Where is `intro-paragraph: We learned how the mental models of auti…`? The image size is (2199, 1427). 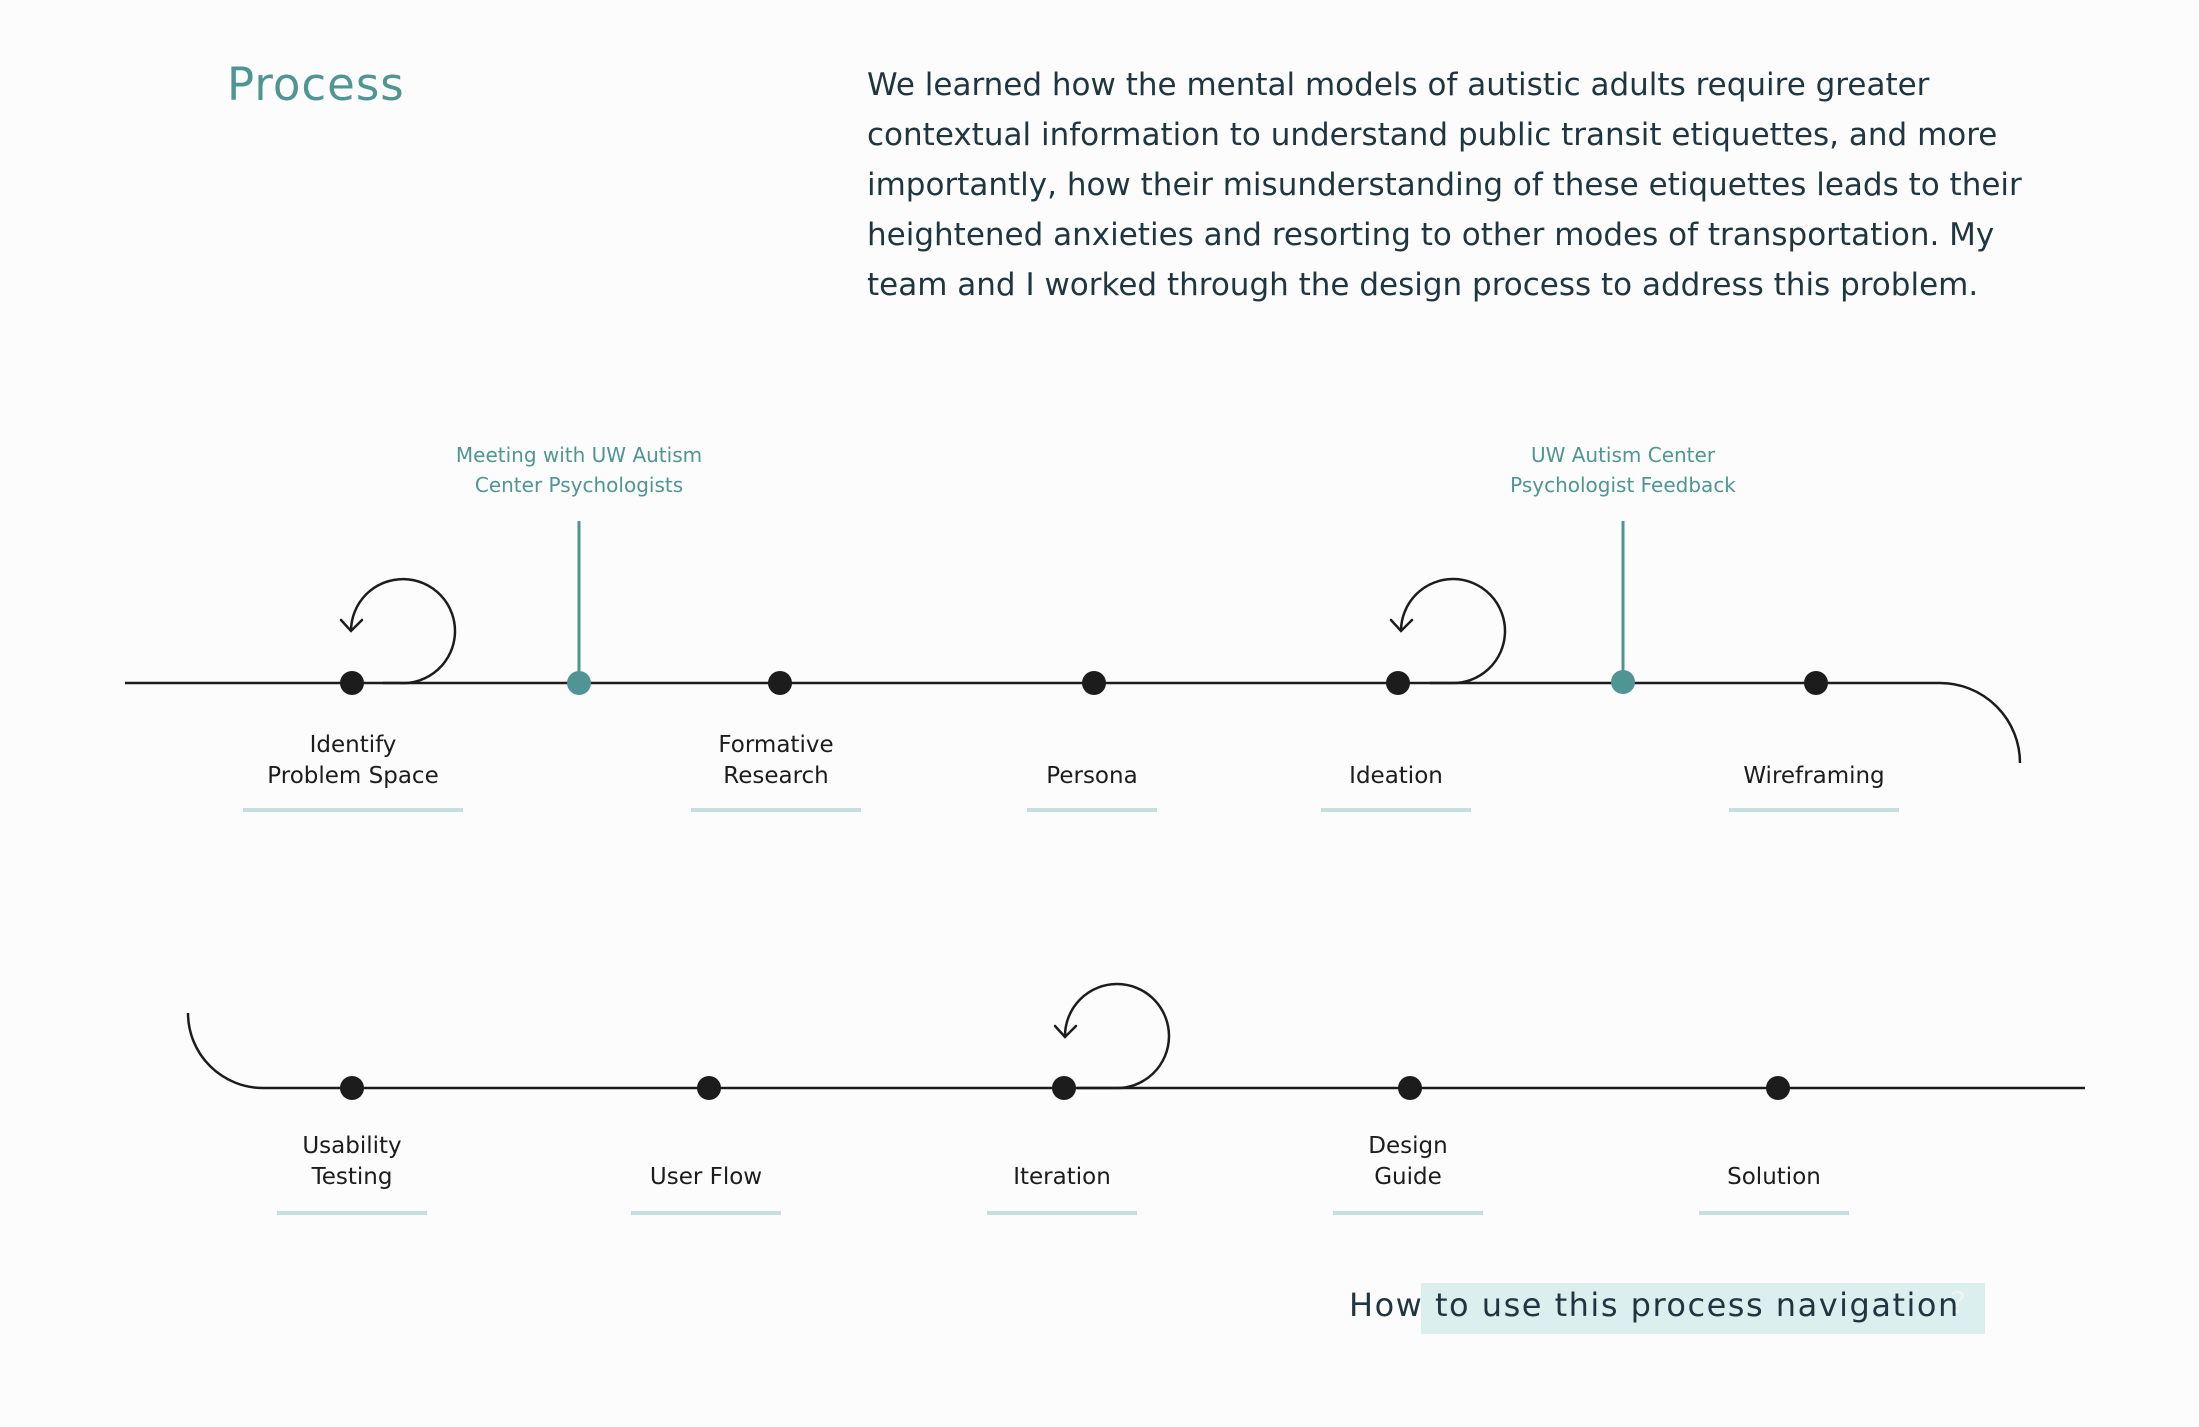 intro-paragraph: We learned how the mental models of auti… is located at coordinates (1444, 185).